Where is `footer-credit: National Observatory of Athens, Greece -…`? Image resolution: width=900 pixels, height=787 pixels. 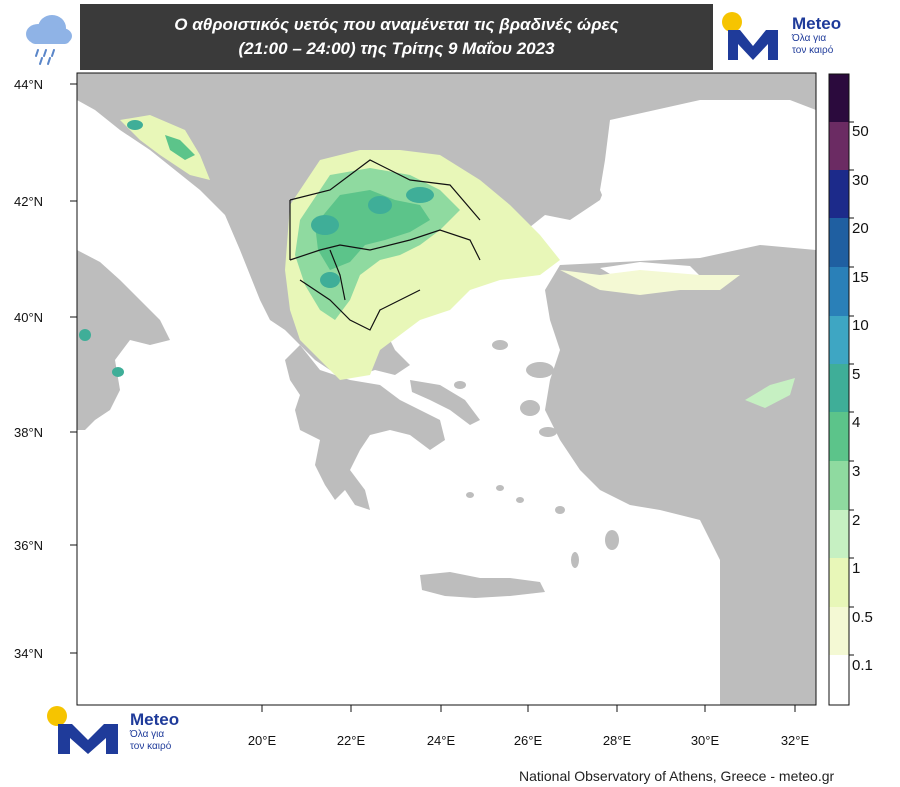
footer-credit: National Observatory of Athens, Greece -… is located at coordinates (677, 776).